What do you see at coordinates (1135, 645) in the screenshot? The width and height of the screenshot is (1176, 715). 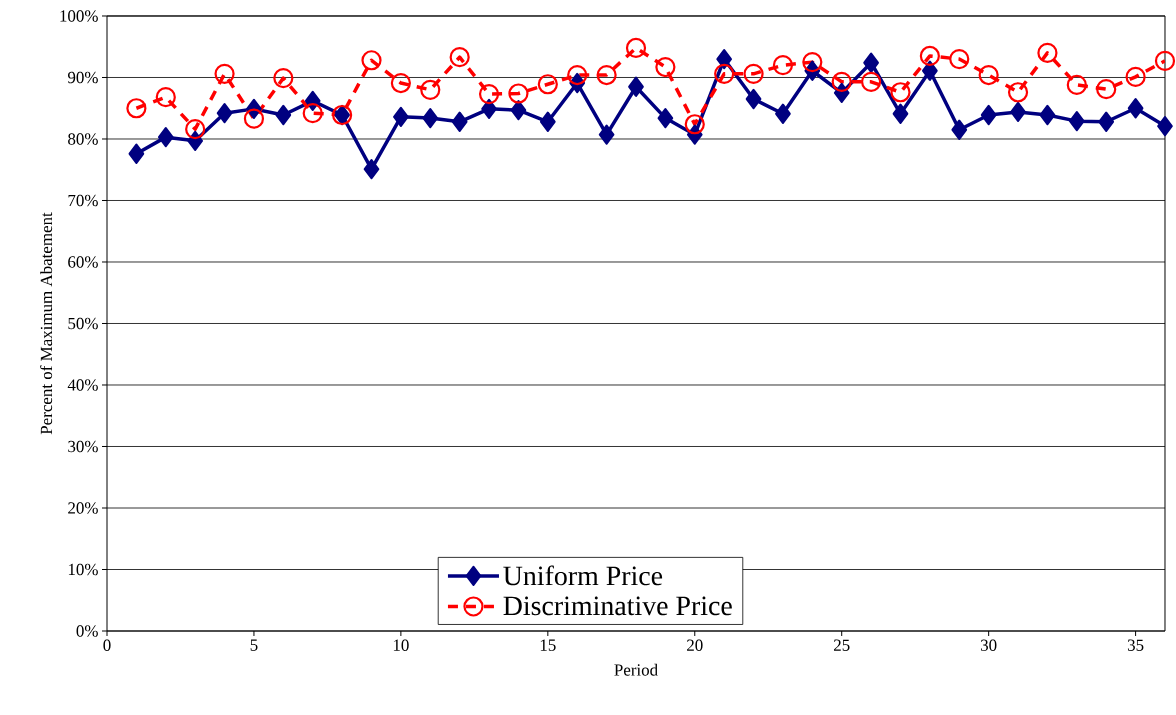 I see `x-tick-label: 35` at bounding box center [1135, 645].